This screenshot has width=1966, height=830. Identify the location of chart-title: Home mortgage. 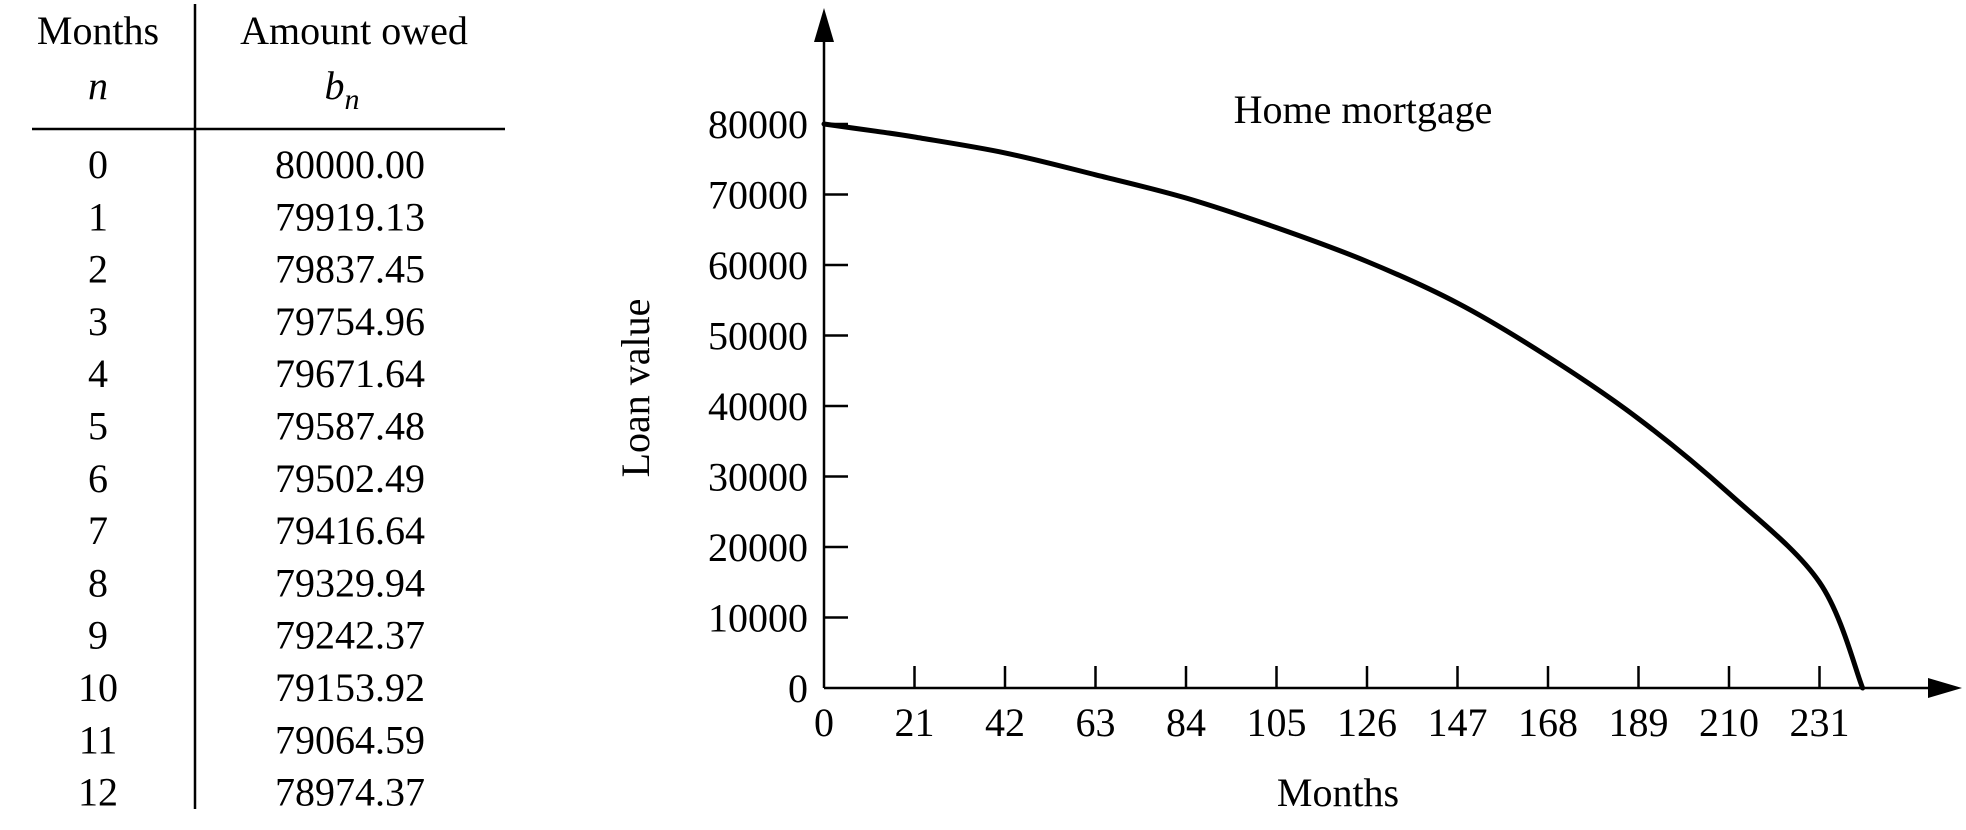
(1363, 109).